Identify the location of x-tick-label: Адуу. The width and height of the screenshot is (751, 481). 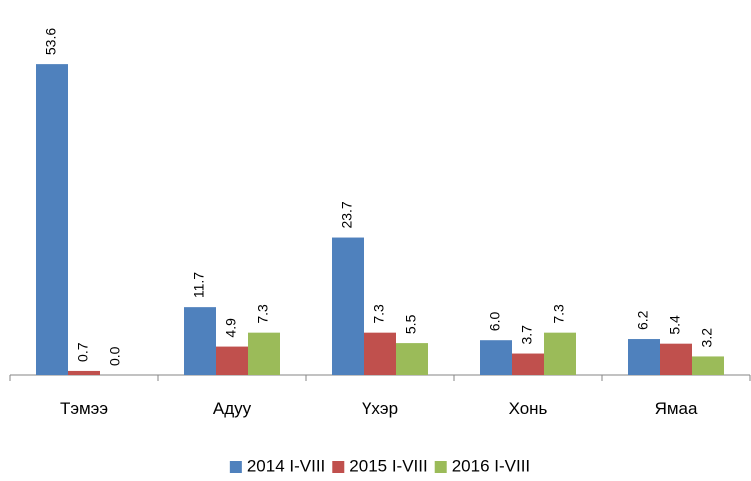
(232, 408).